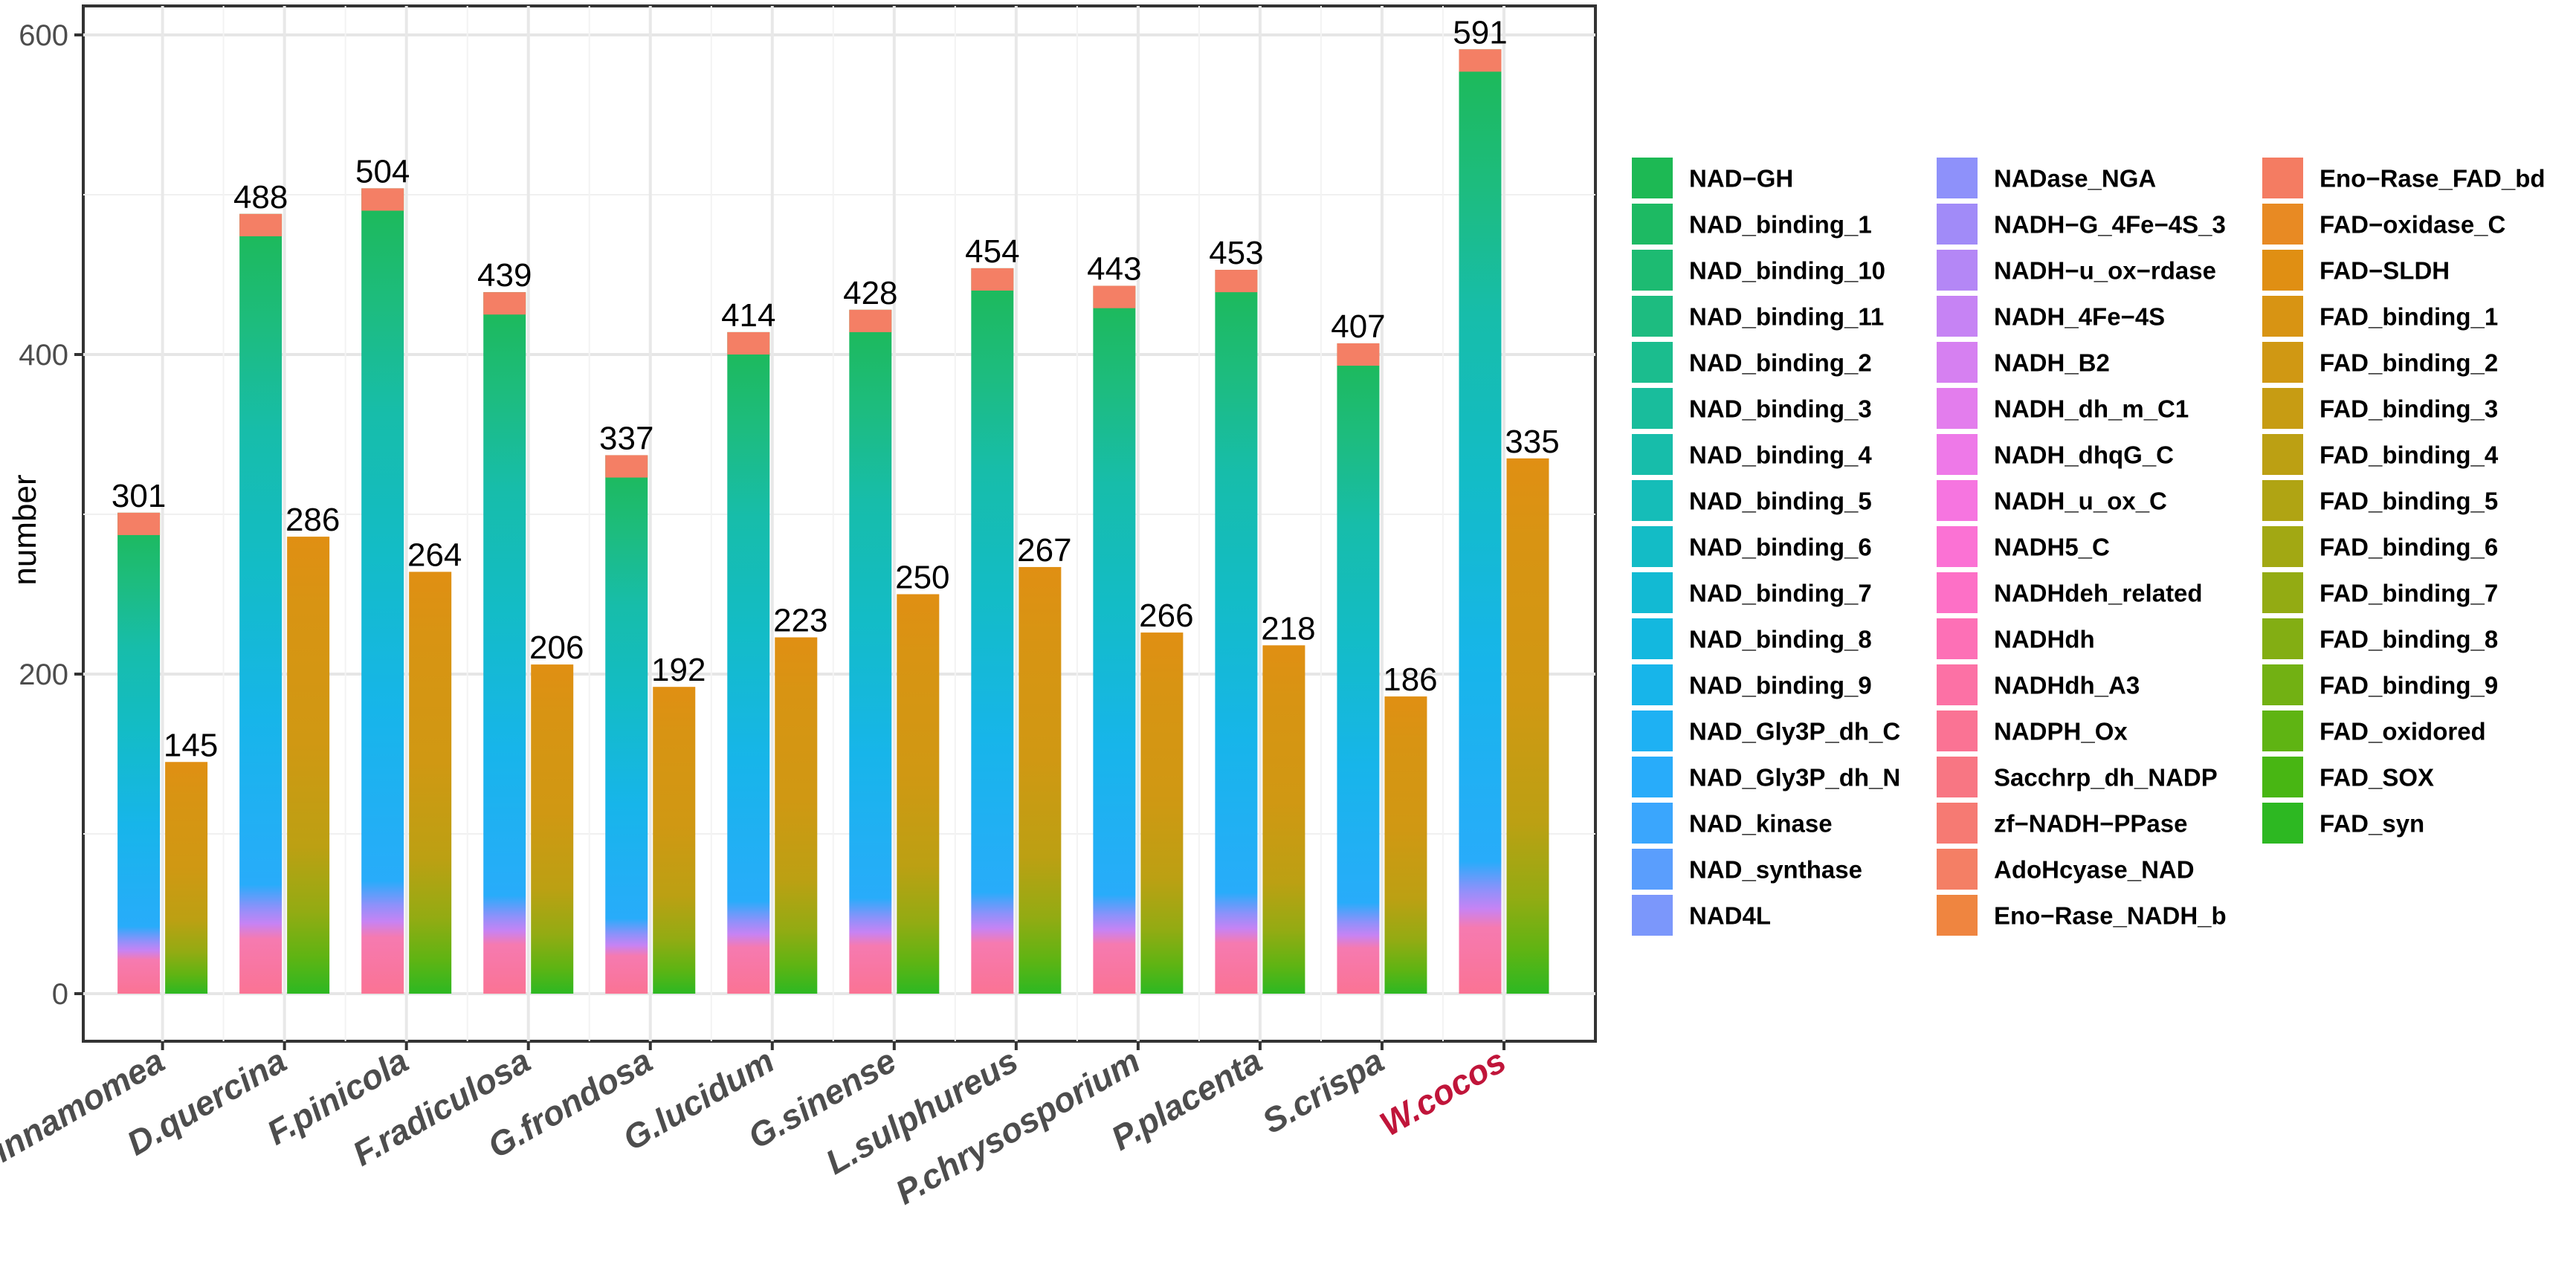  Describe the element at coordinates (1358, 326) in the screenshot. I see `bar-label-nad: 407` at that location.